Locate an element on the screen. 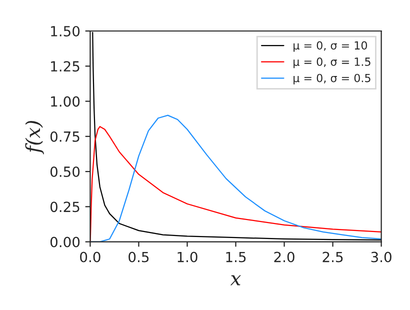  legend-label: μ = 0, σ = 10 is located at coordinates (331, 46).